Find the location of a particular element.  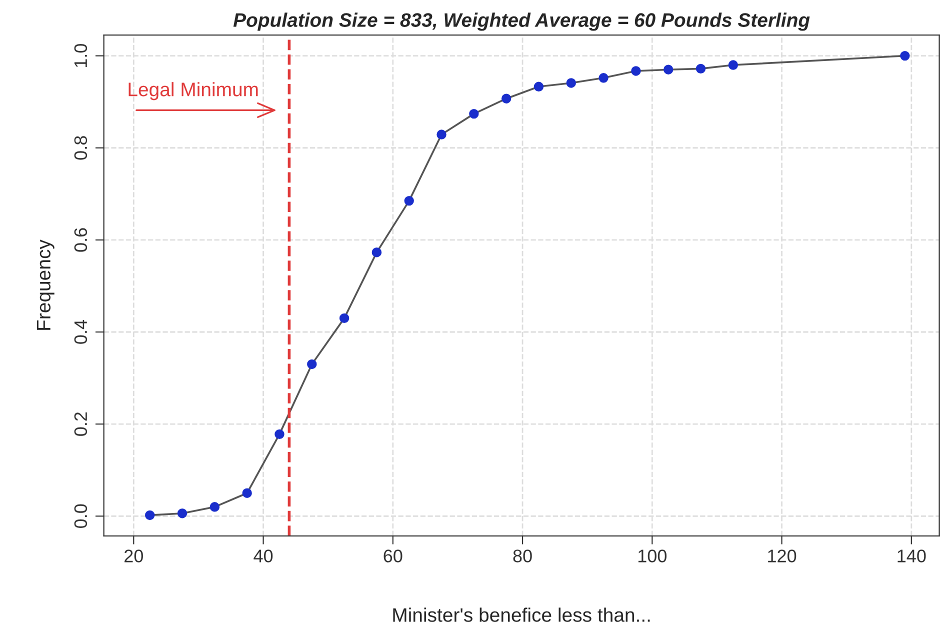

y-tick-label: 0.2 is located at coordinates (81, 424).